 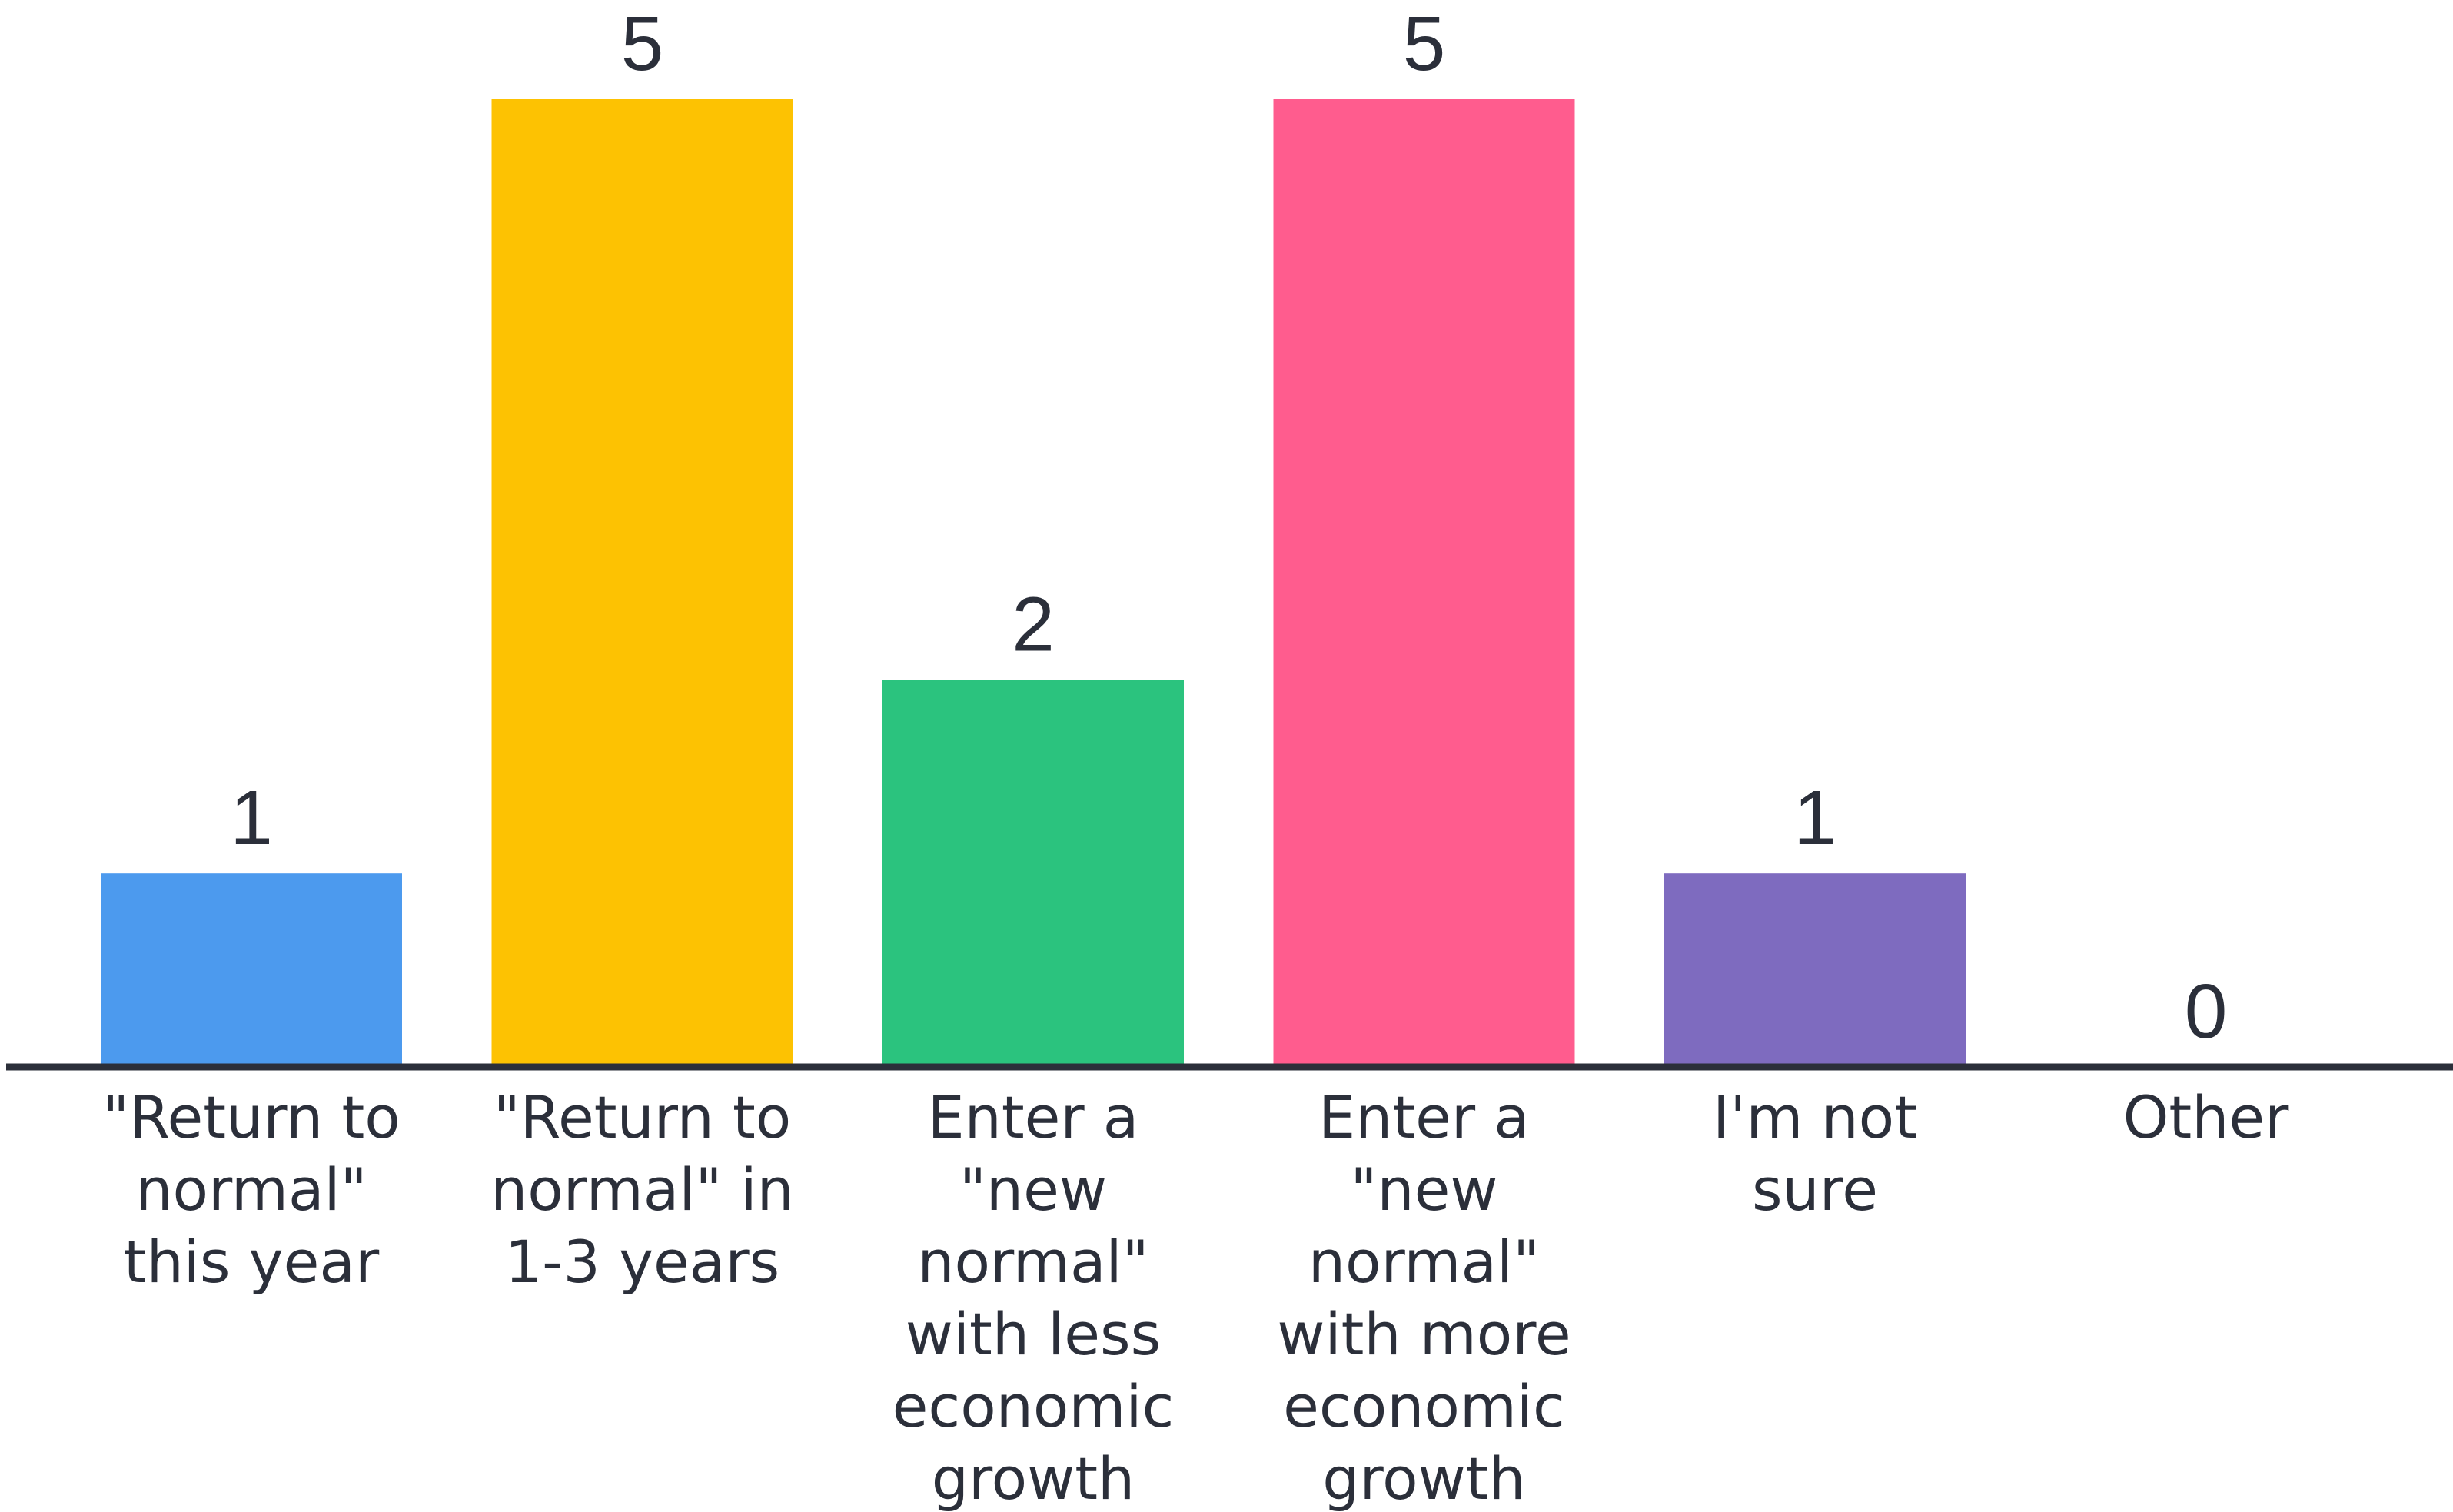 What do you see at coordinates (1814, 818) in the screenshot?
I see `value-label-4: 1` at bounding box center [1814, 818].